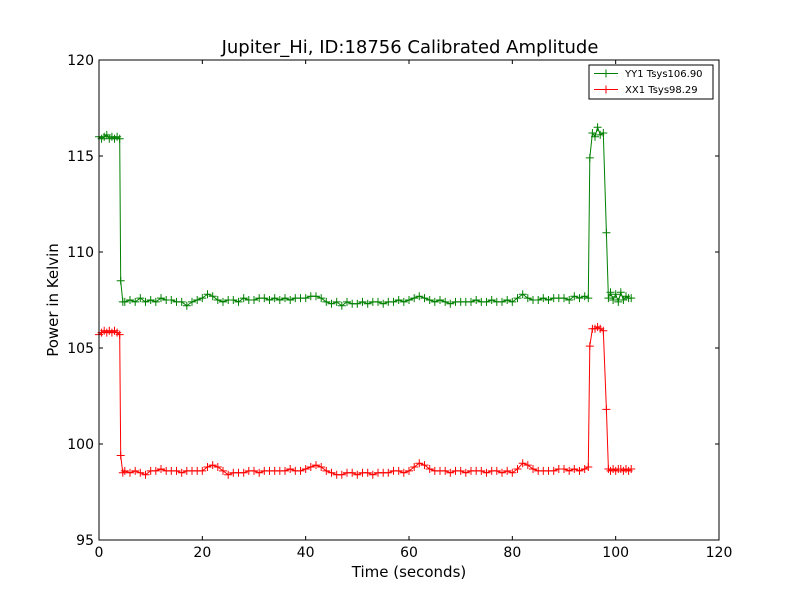 The height and width of the screenshot is (604, 800). Describe the element at coordinates (512, 553) in the screenshot. I see `x-tick-label: 80` at that location.